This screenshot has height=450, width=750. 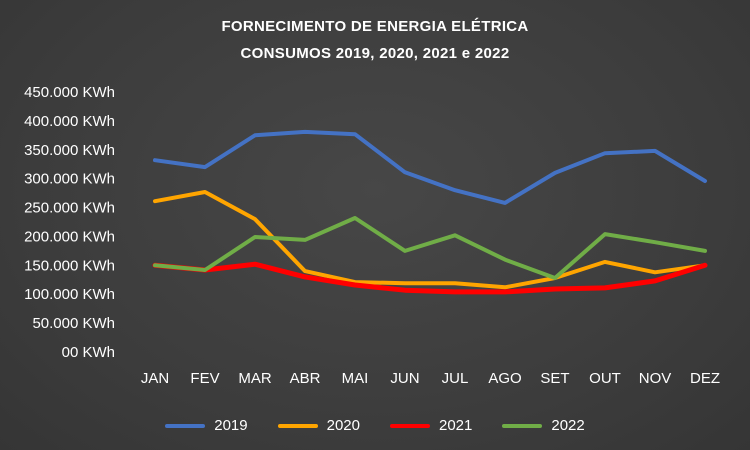 I want to click on x-tick-label: DEZ, so click(x=705, y=378).